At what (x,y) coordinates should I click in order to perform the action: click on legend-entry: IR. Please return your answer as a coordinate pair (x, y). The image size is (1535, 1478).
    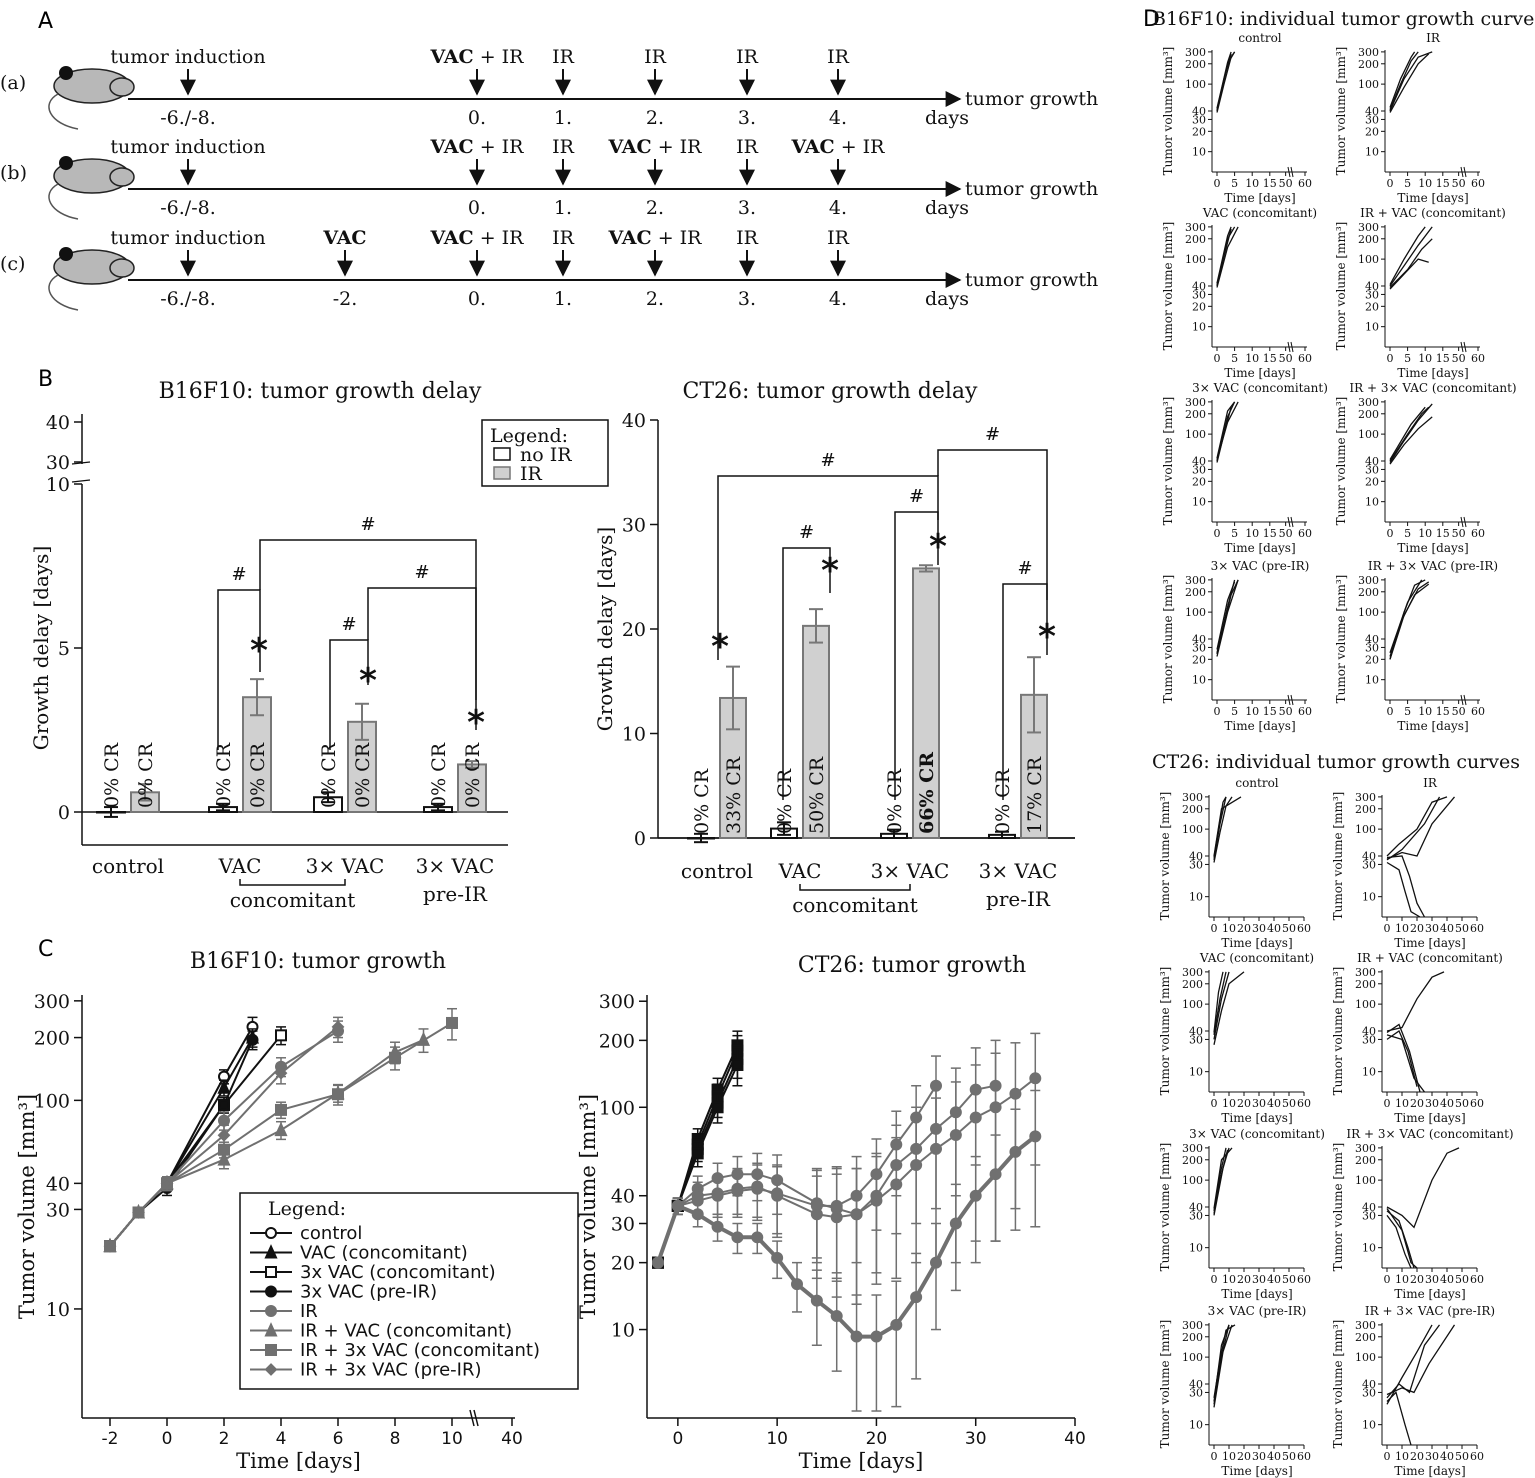
    Looking at the image, I should click on (309, 1311).